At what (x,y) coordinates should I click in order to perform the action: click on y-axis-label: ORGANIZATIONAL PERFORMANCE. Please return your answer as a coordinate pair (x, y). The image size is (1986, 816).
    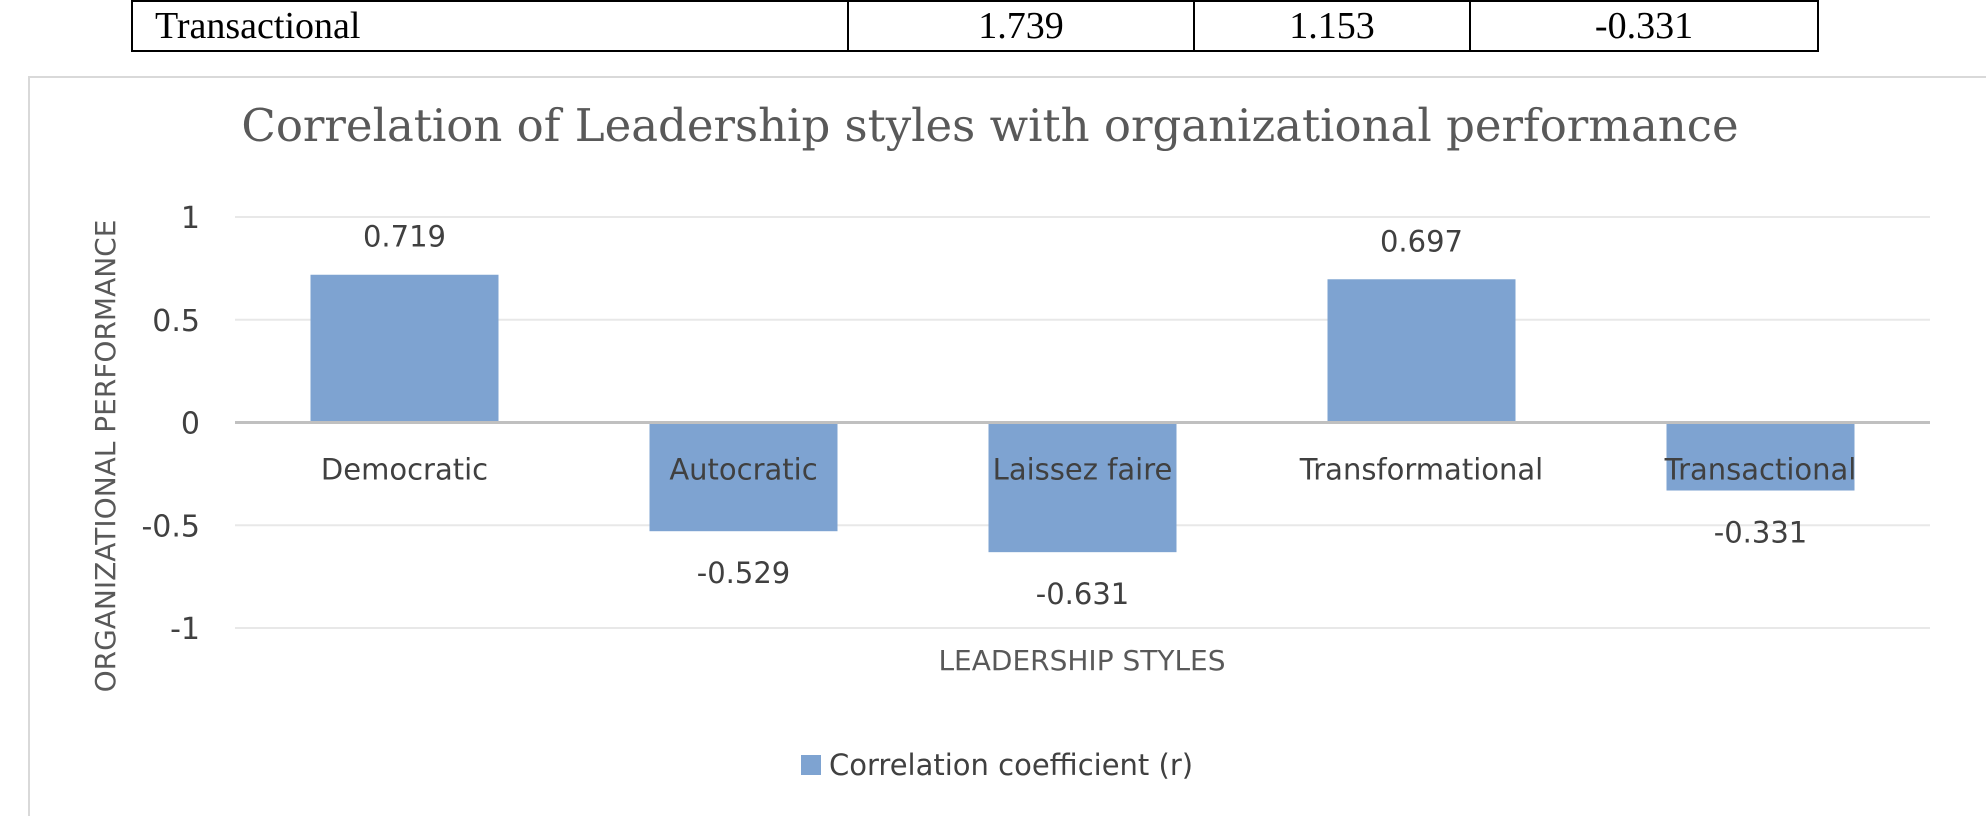
    Looking at the image, I should click on (105, 456).